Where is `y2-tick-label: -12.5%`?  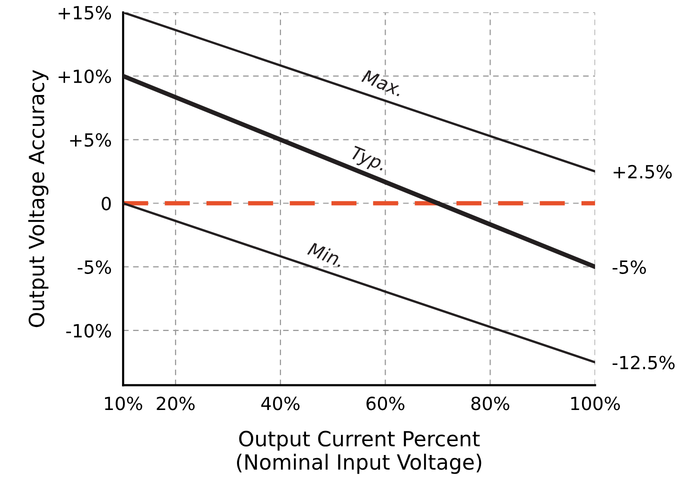 y2-tick-label: -12.5% is located at coordinates (643, 363).